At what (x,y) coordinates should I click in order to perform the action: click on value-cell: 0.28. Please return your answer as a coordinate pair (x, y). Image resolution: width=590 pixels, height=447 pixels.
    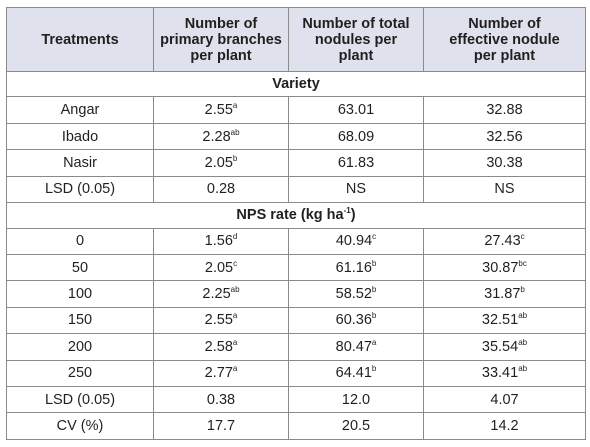
    Looking at the image, I should click on (221, 189).